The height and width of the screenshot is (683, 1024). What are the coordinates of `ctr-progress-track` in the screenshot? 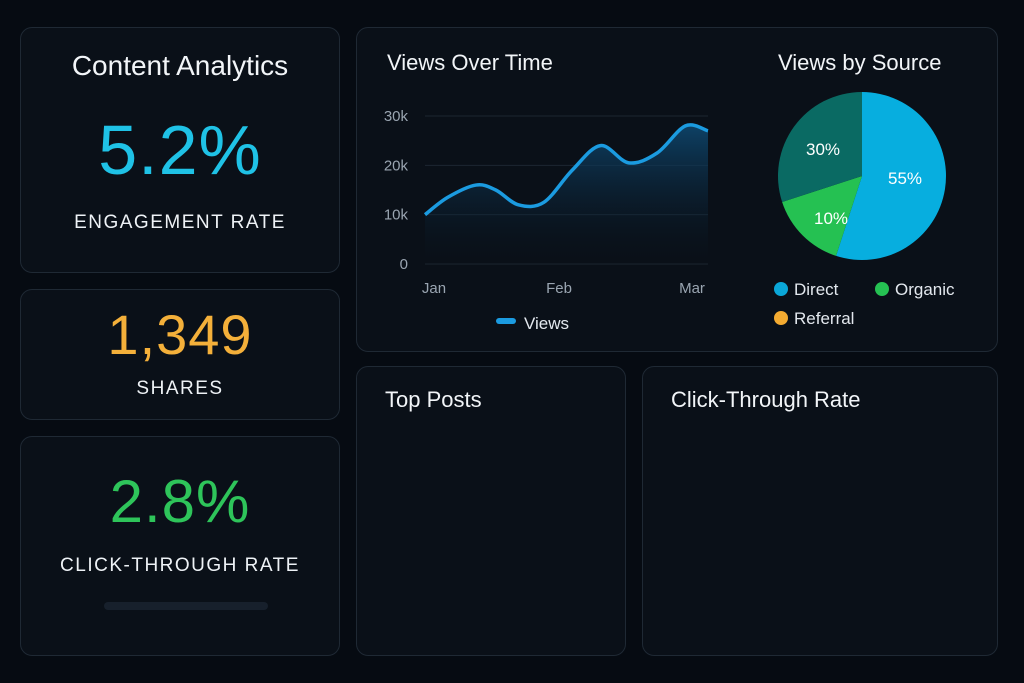 It's located at (186, 606).